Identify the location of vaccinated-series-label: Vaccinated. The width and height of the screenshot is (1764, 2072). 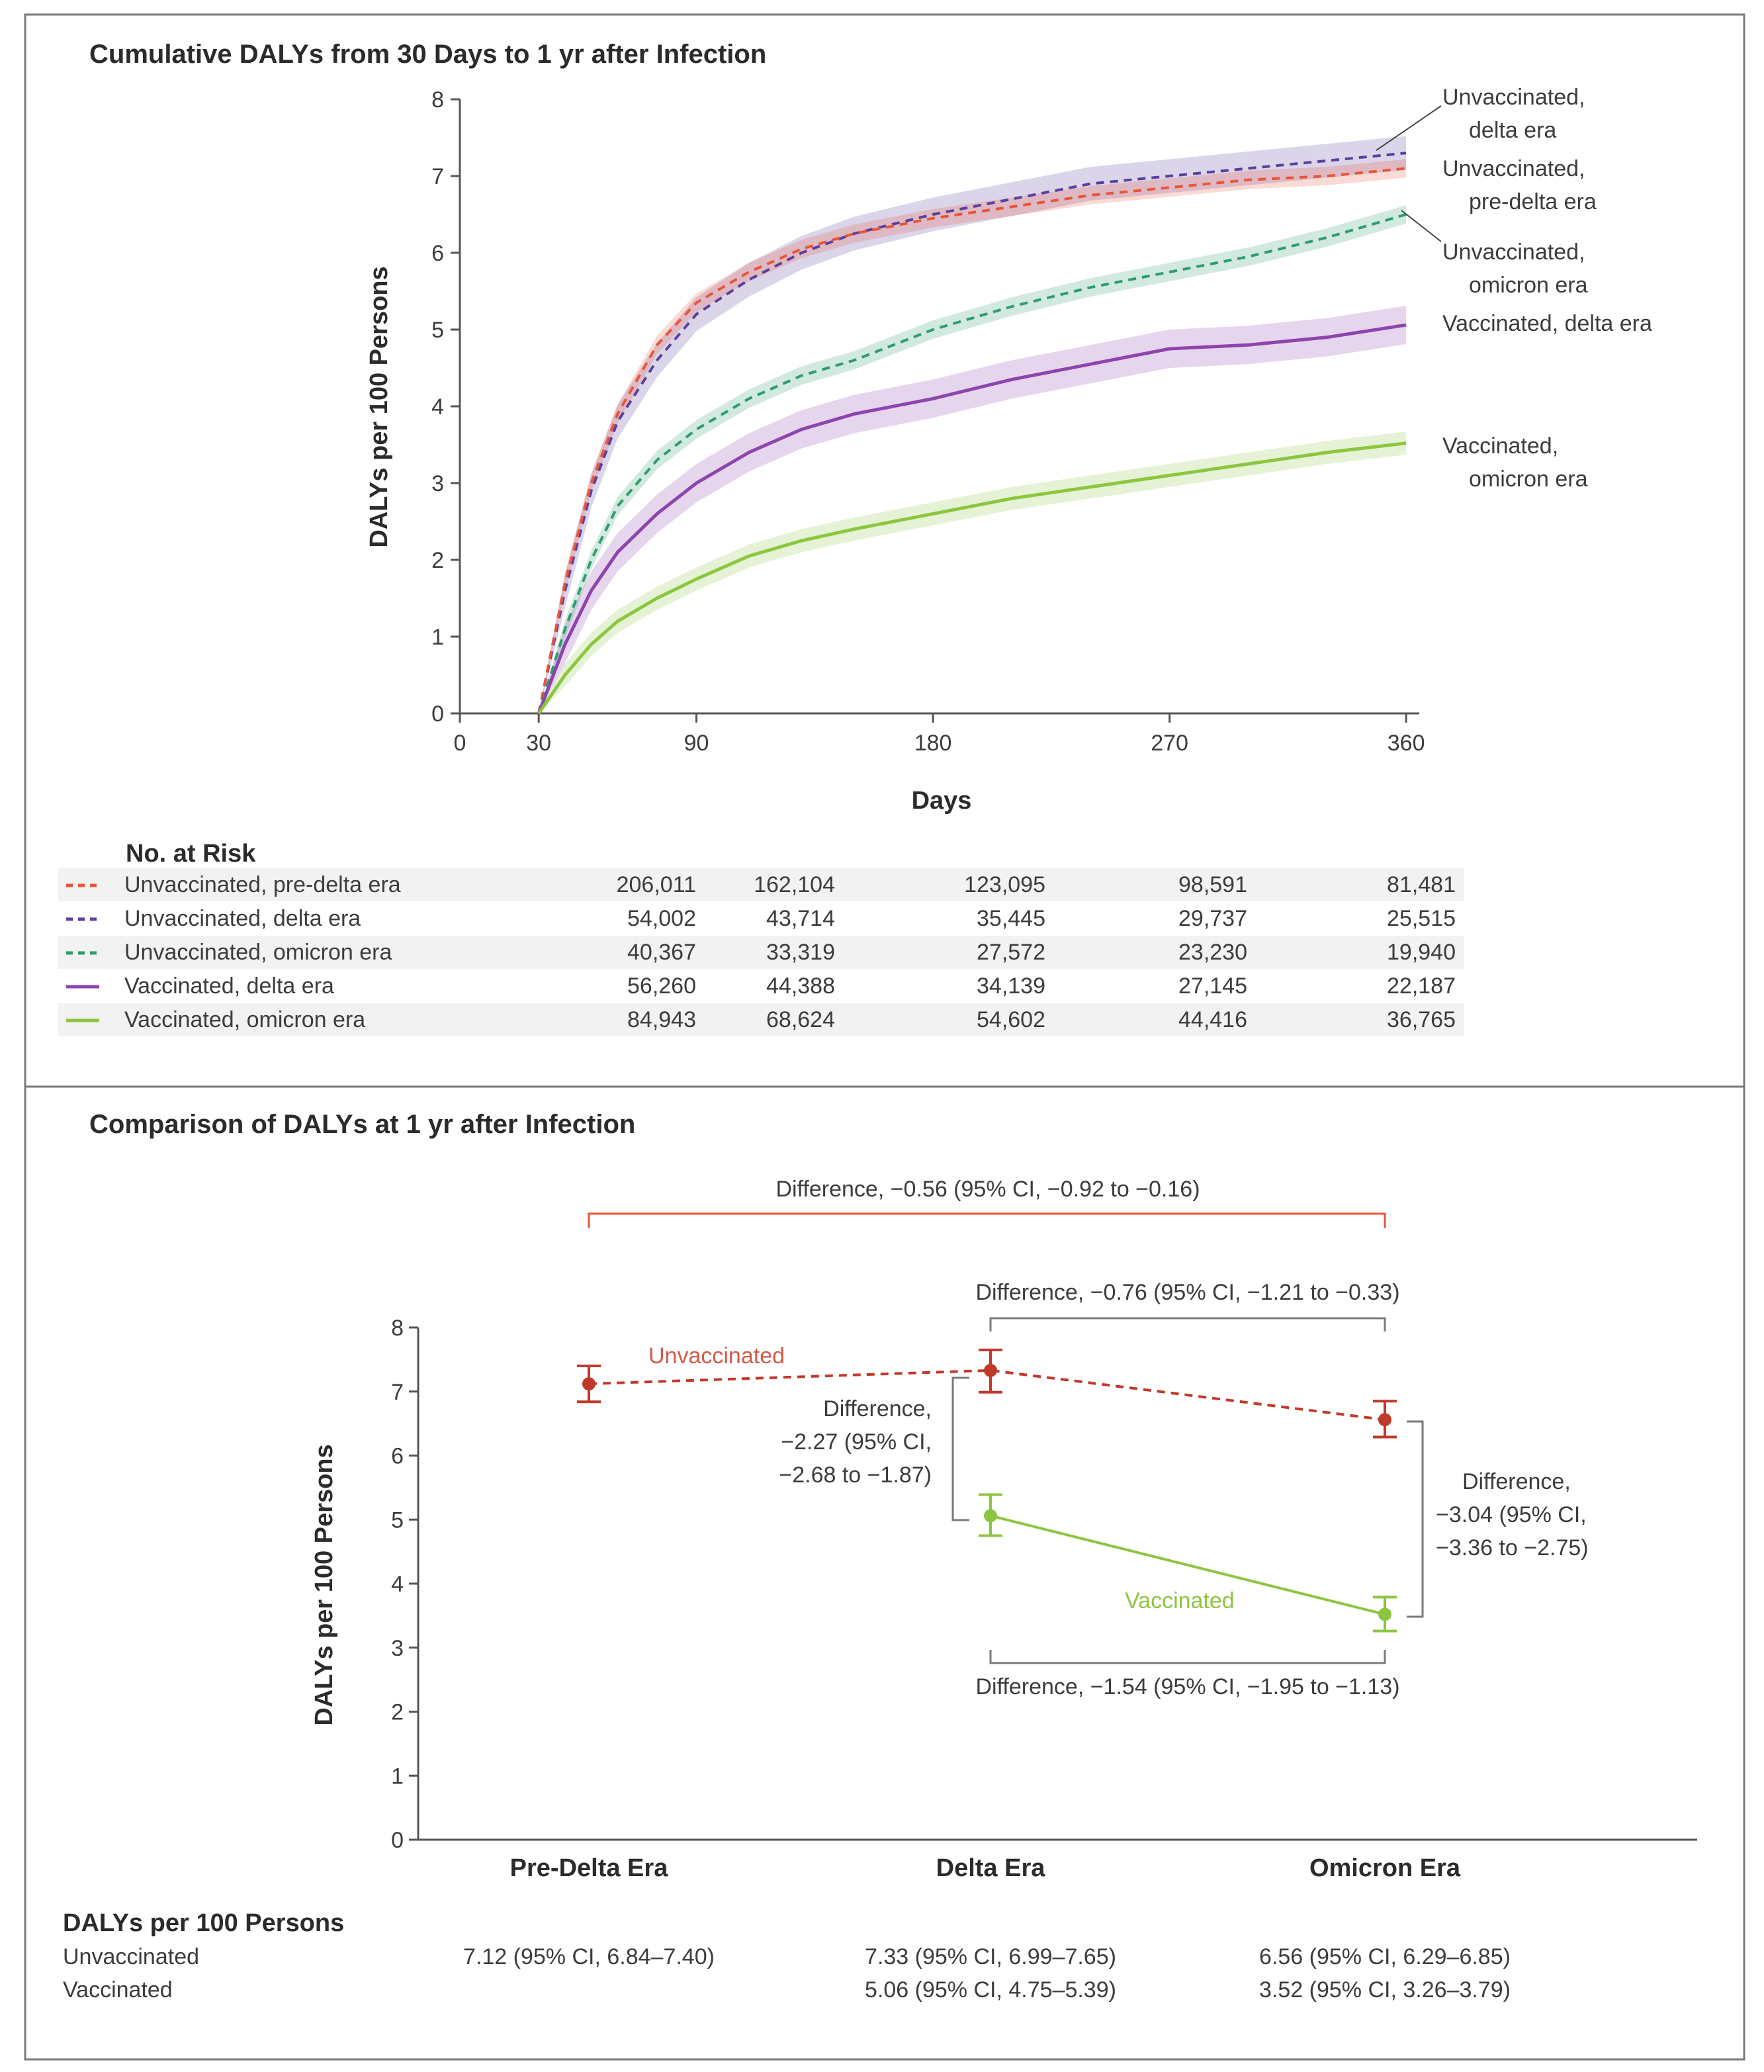
(1180, 1600).